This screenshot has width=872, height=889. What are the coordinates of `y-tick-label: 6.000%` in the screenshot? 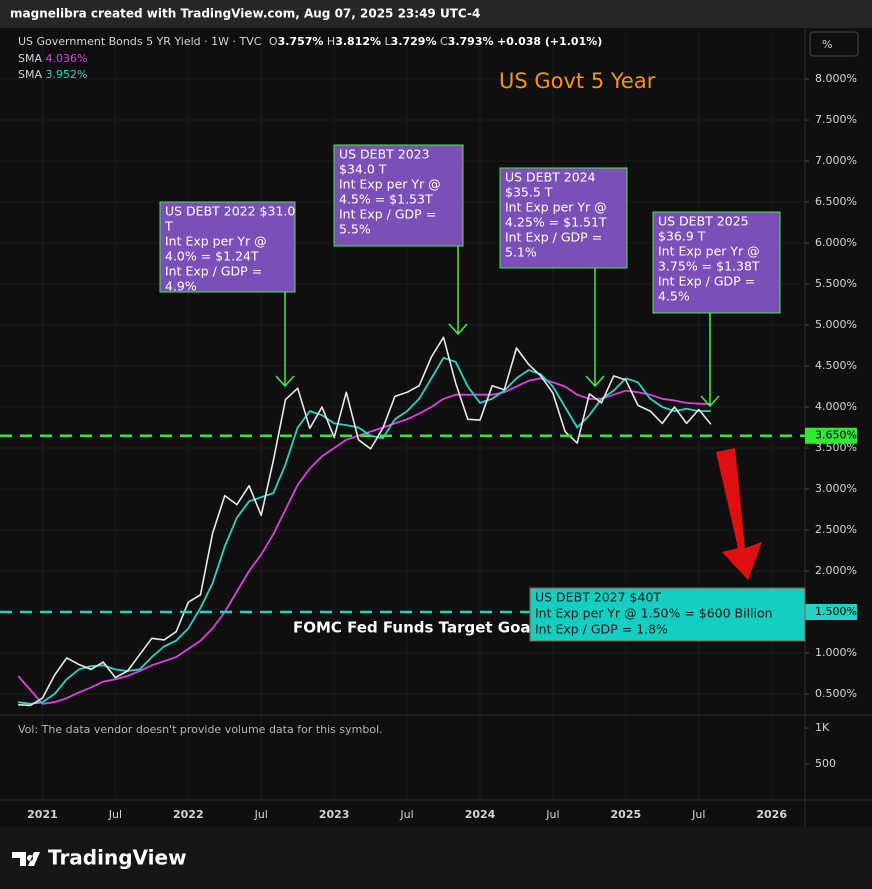 It's located at (836, 242).